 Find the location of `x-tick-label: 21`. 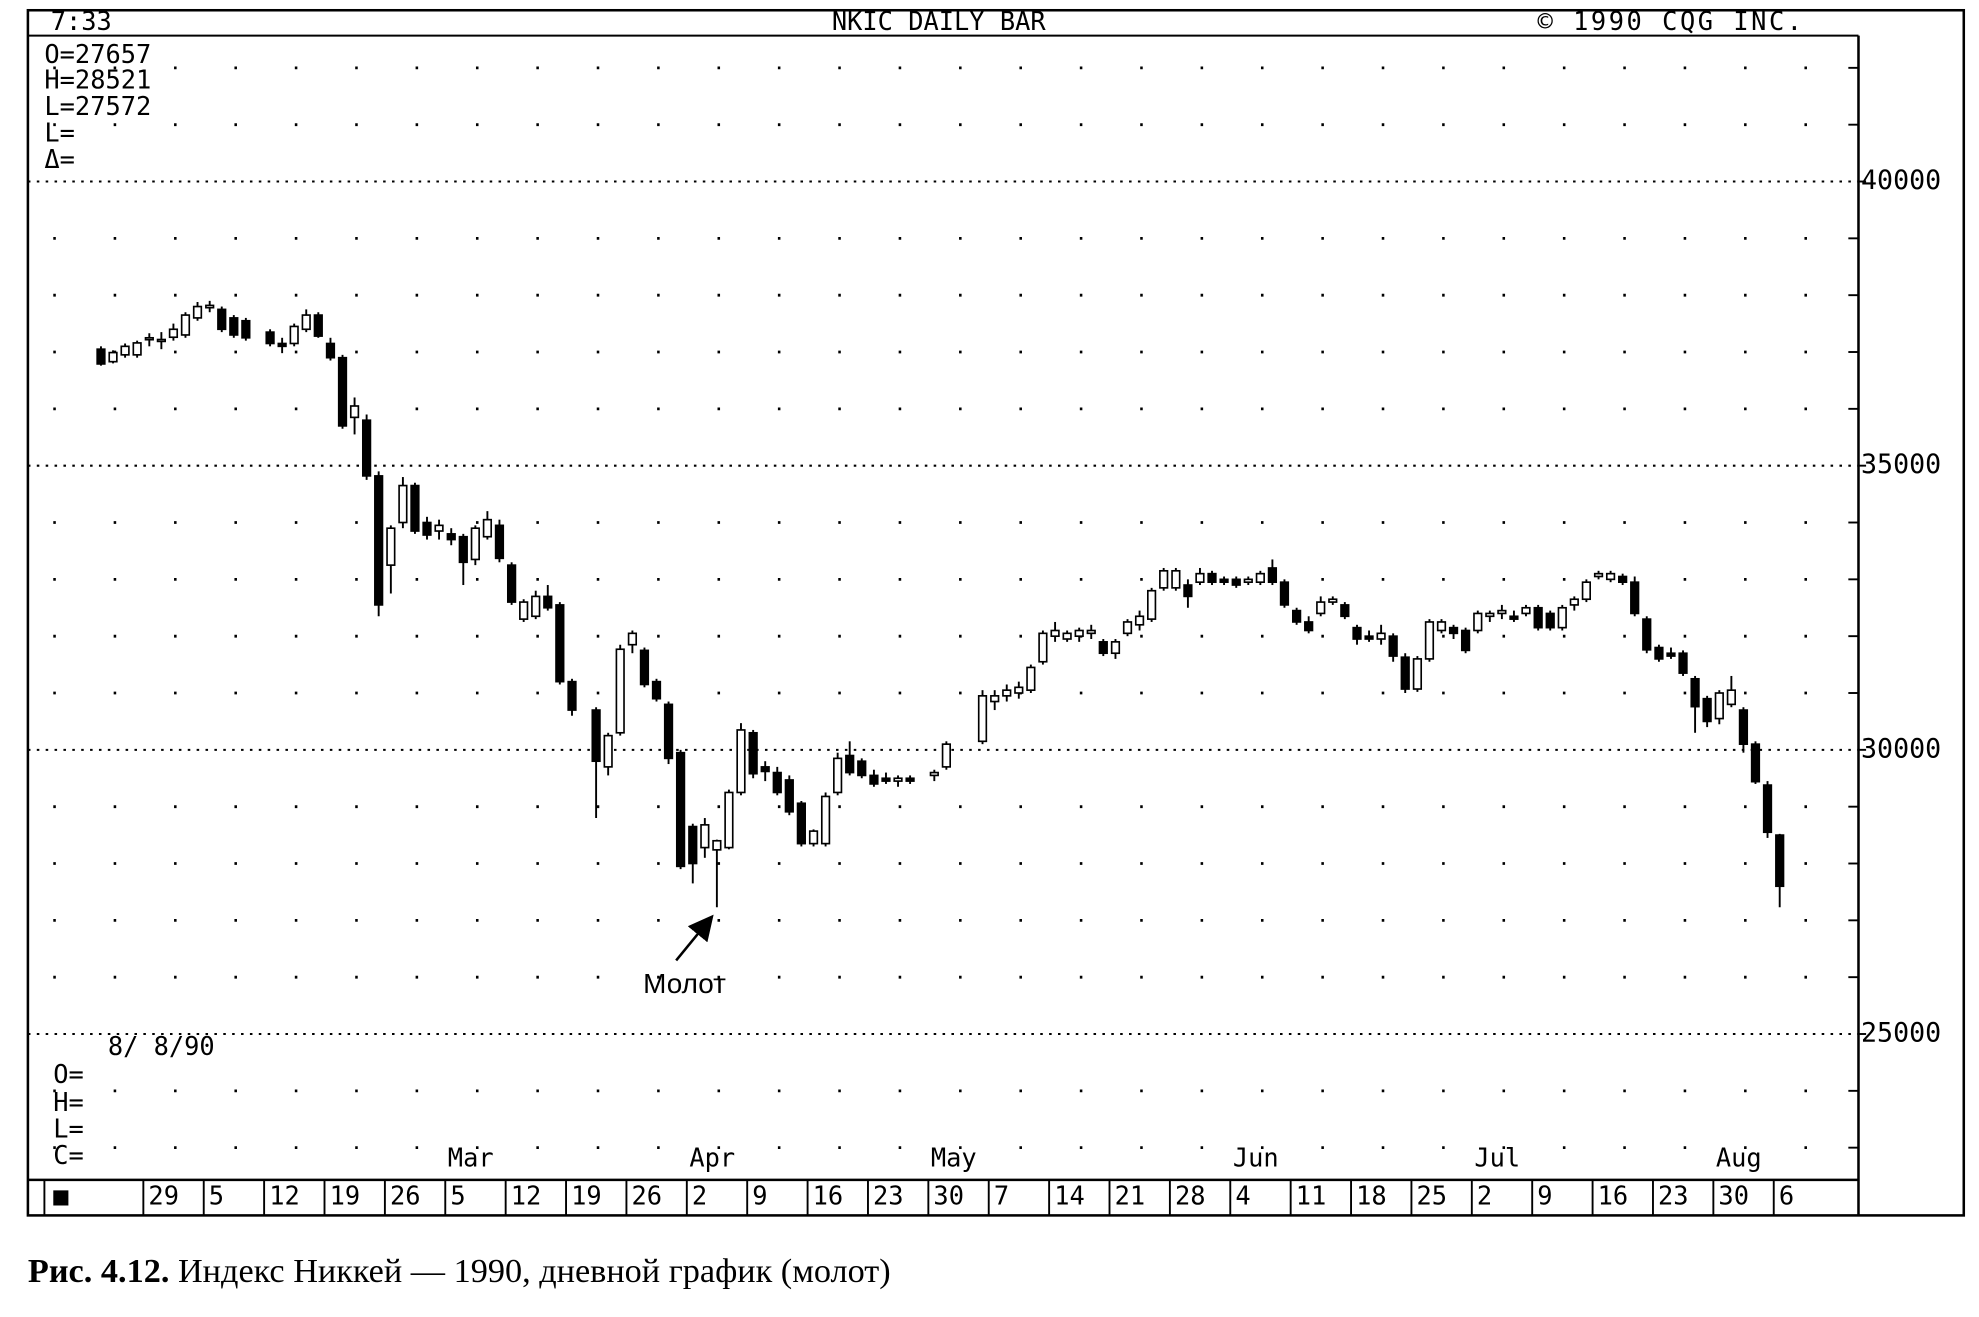

x-tick-label: 21 is located at coordinates (1130, 1196).